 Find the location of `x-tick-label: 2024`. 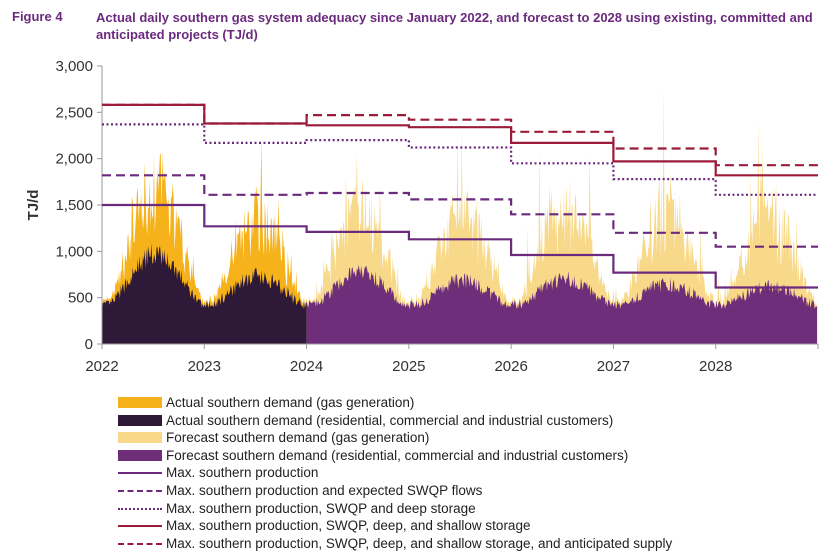

x-tick-label: 2024 is located at coordinates (306, 366).